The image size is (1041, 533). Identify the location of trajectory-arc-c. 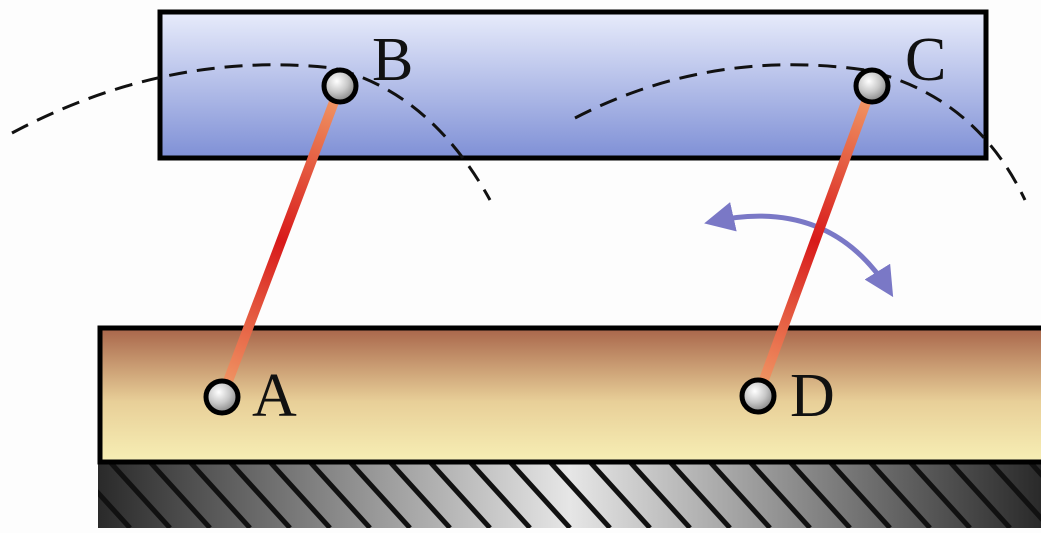
(800, 132).